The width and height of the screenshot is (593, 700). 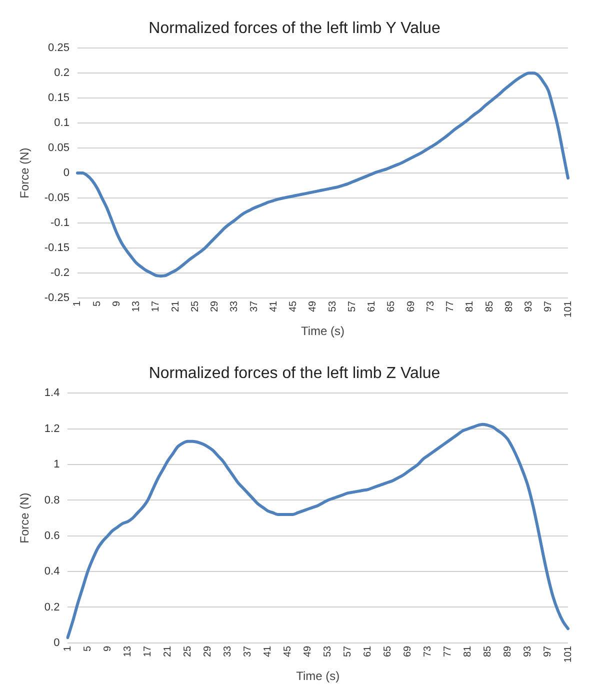 What do you see at coordinates (59, 148) in the screenshot?
I see `y-tick-label: 0.05` at bounding box center [59, 148].